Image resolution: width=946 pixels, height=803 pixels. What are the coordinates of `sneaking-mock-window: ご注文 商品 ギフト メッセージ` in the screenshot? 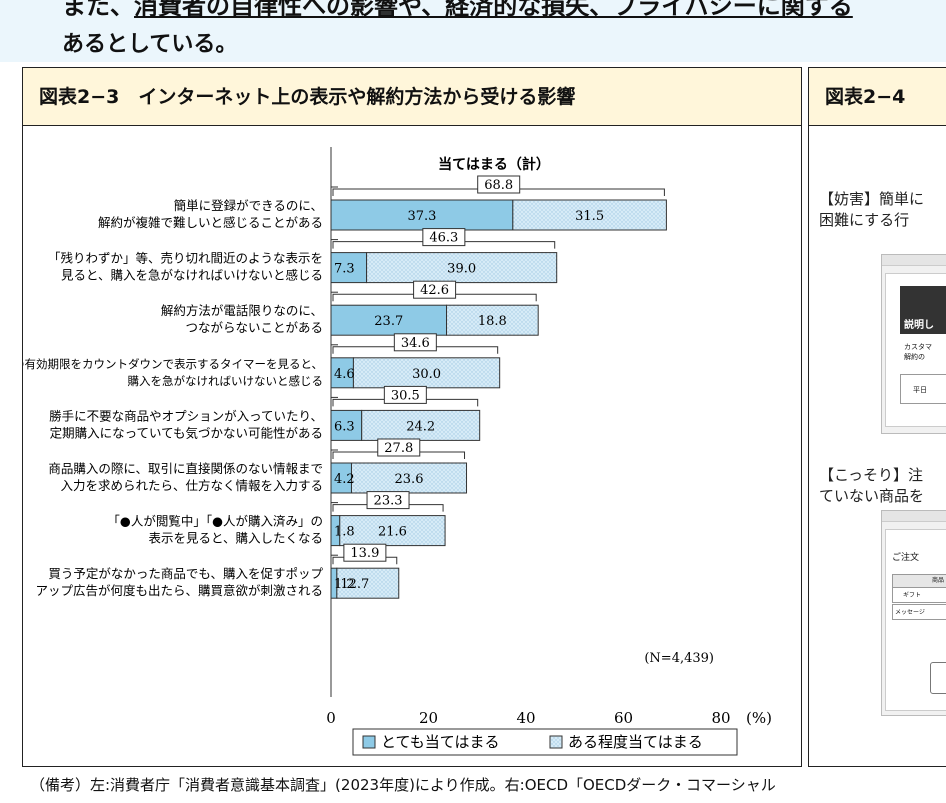 It's located at (913, 613).